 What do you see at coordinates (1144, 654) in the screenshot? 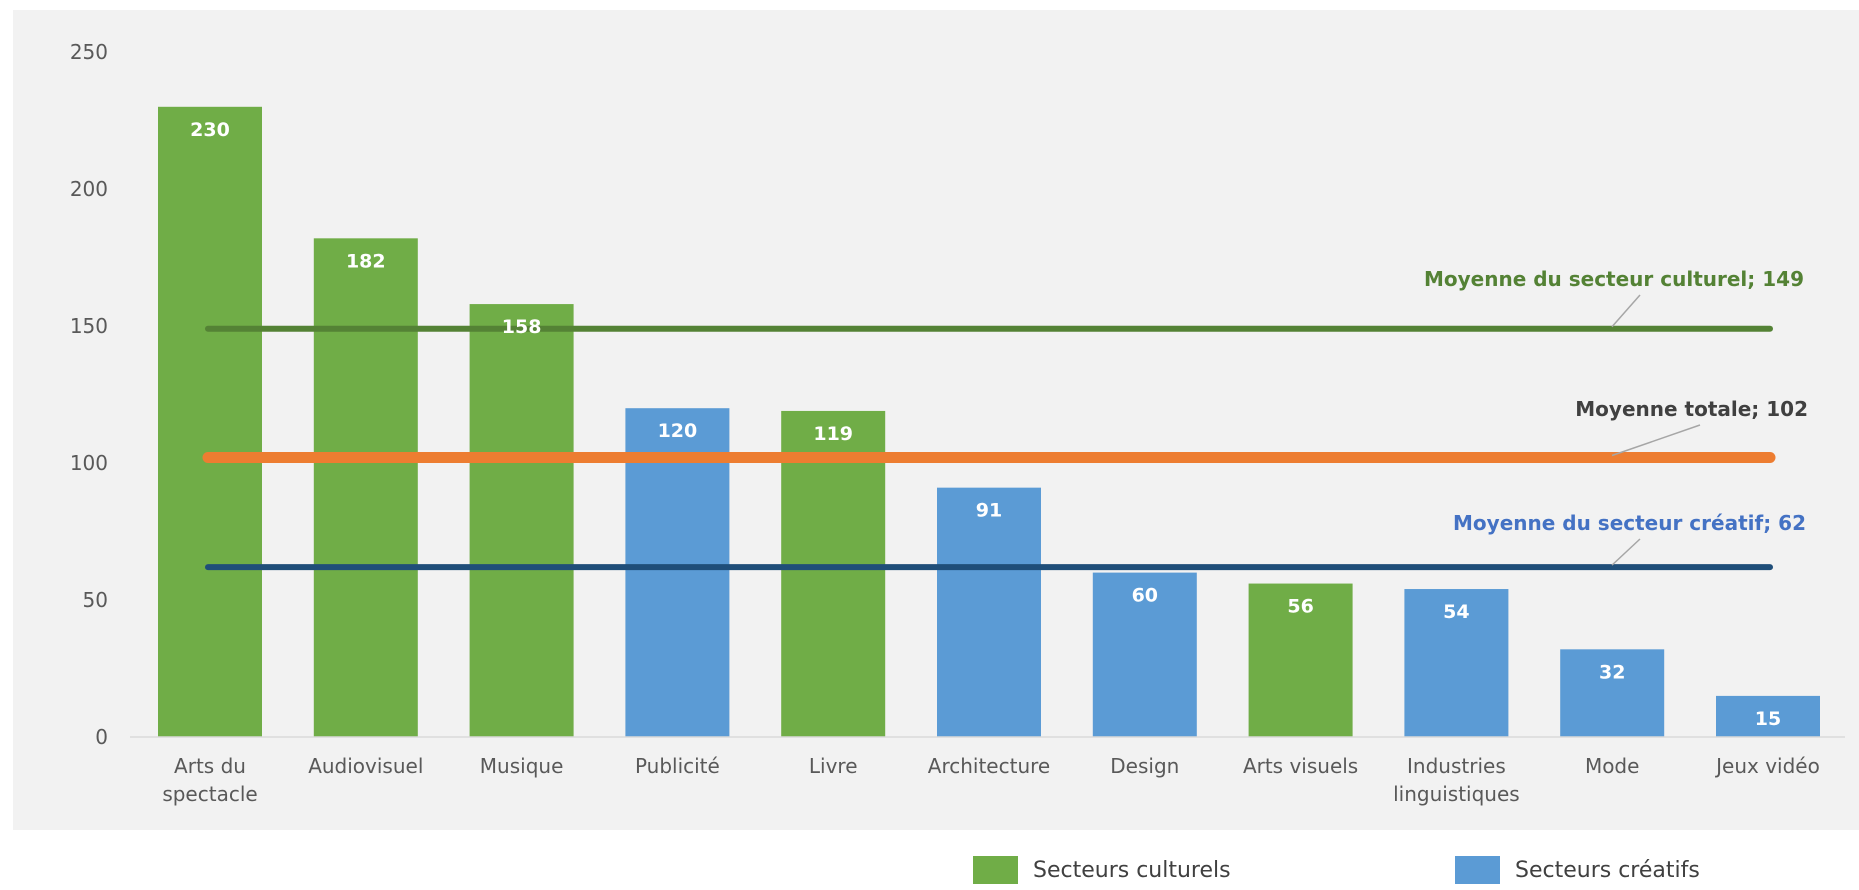
I see `bar-design` at bounding box center [1144, 654].